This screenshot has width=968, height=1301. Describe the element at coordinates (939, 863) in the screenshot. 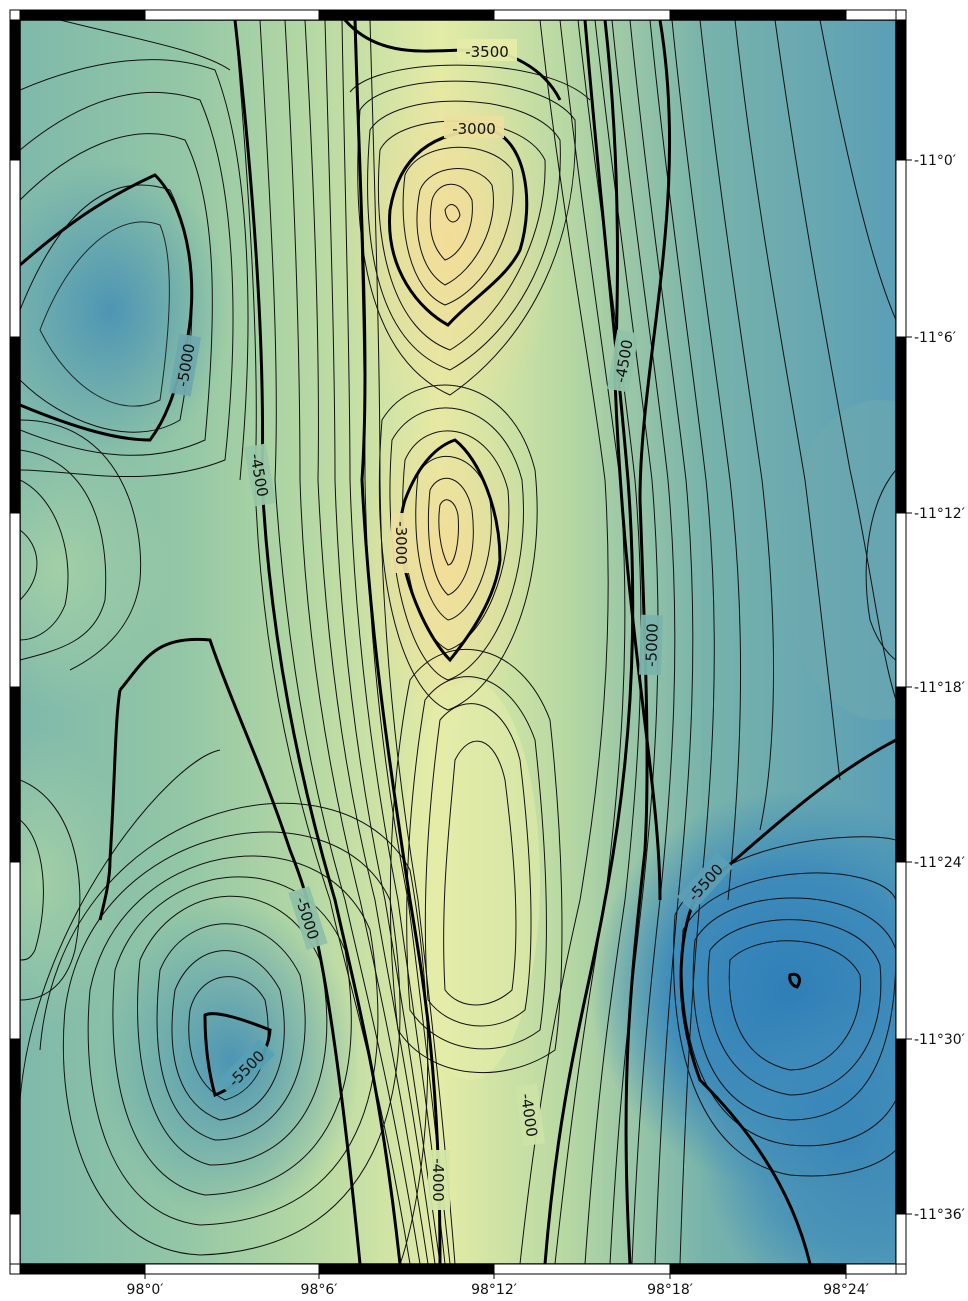

I see `latitude-tick-label: -11°24′` at that location.